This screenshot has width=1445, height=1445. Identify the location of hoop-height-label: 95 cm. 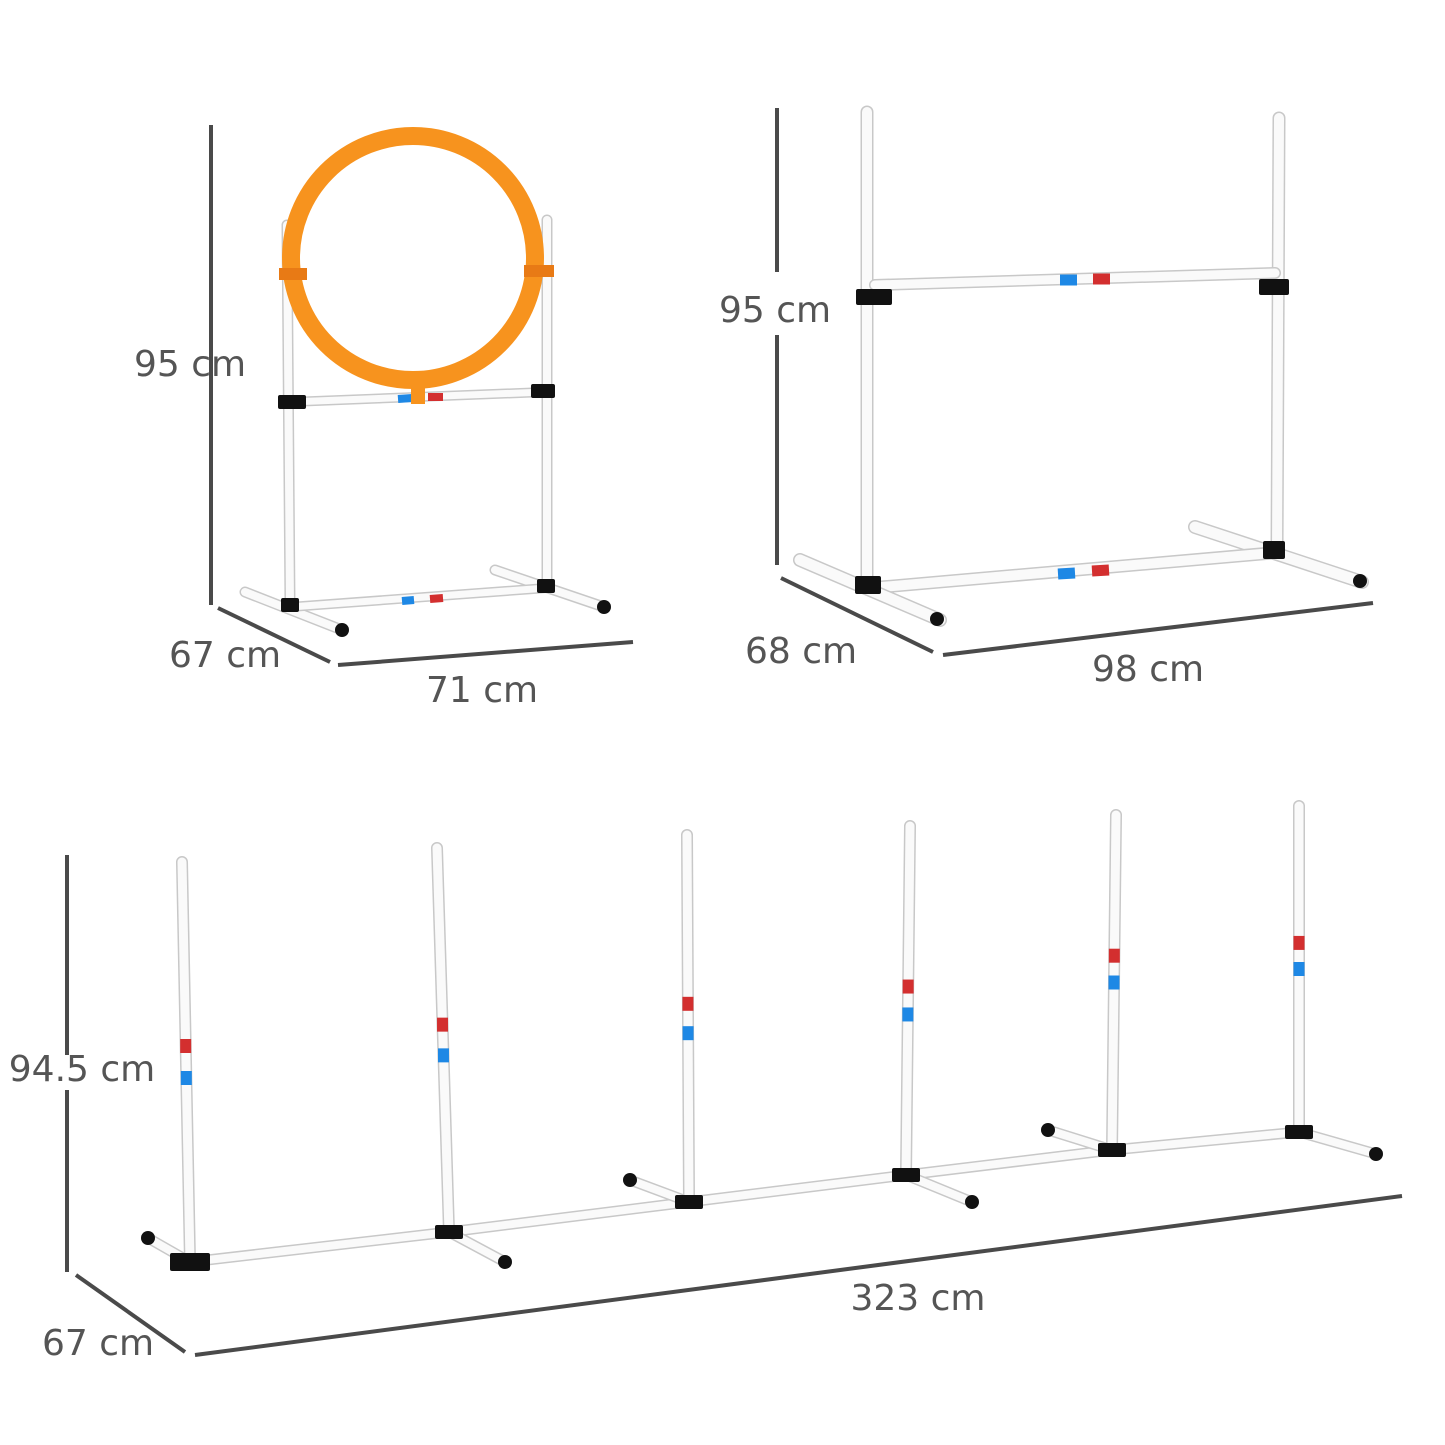
(190, 364).